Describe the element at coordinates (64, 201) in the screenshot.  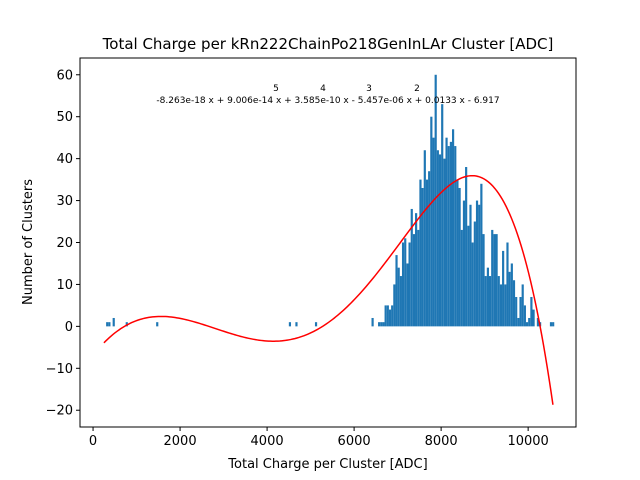
I see `y-tick-label-30: 30` at that location.